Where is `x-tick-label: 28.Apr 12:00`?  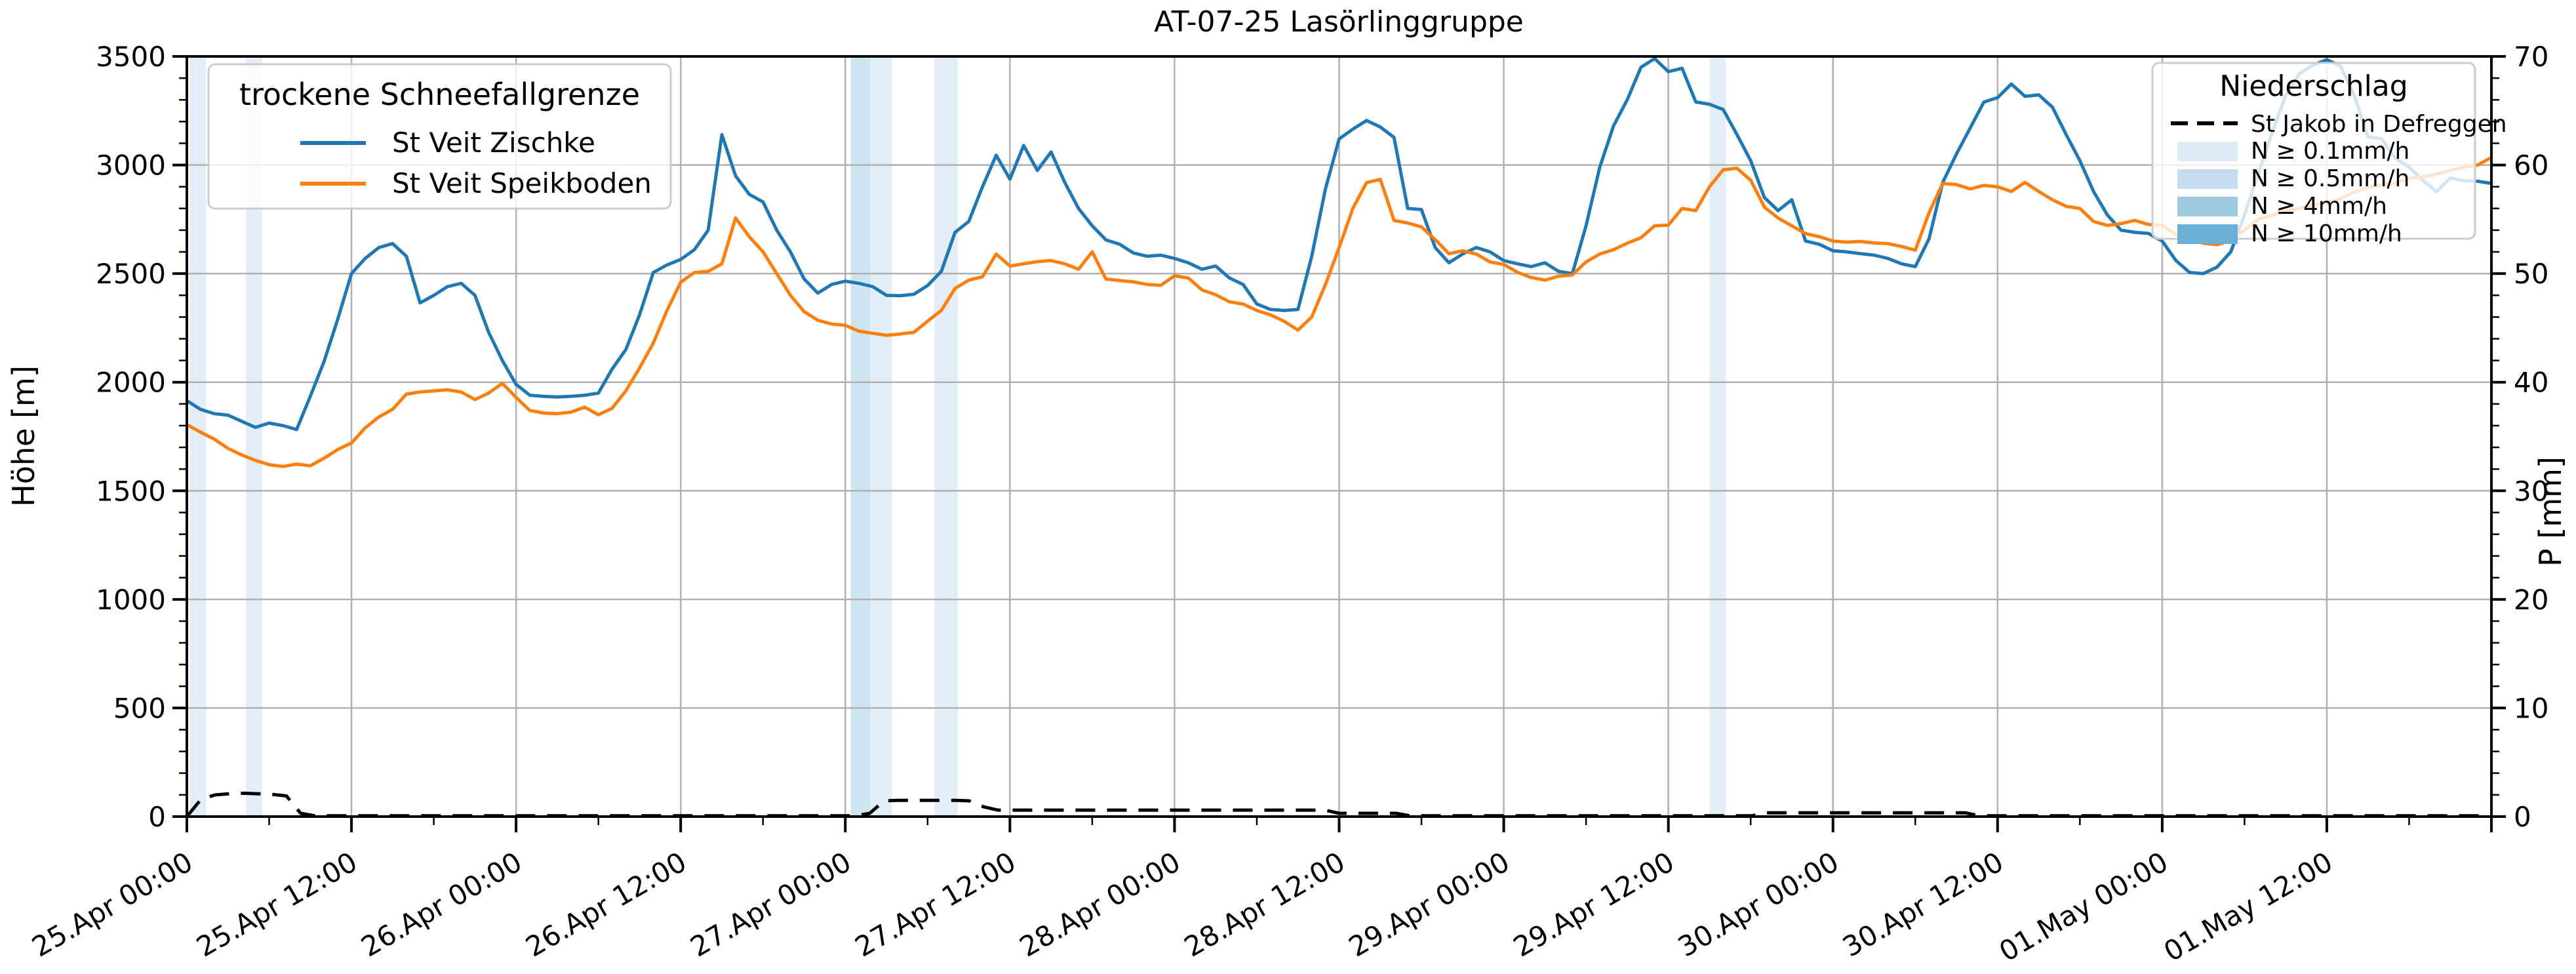 x-tick-label: 28.Apr 12:00 is located at coordinates (1265, 904).